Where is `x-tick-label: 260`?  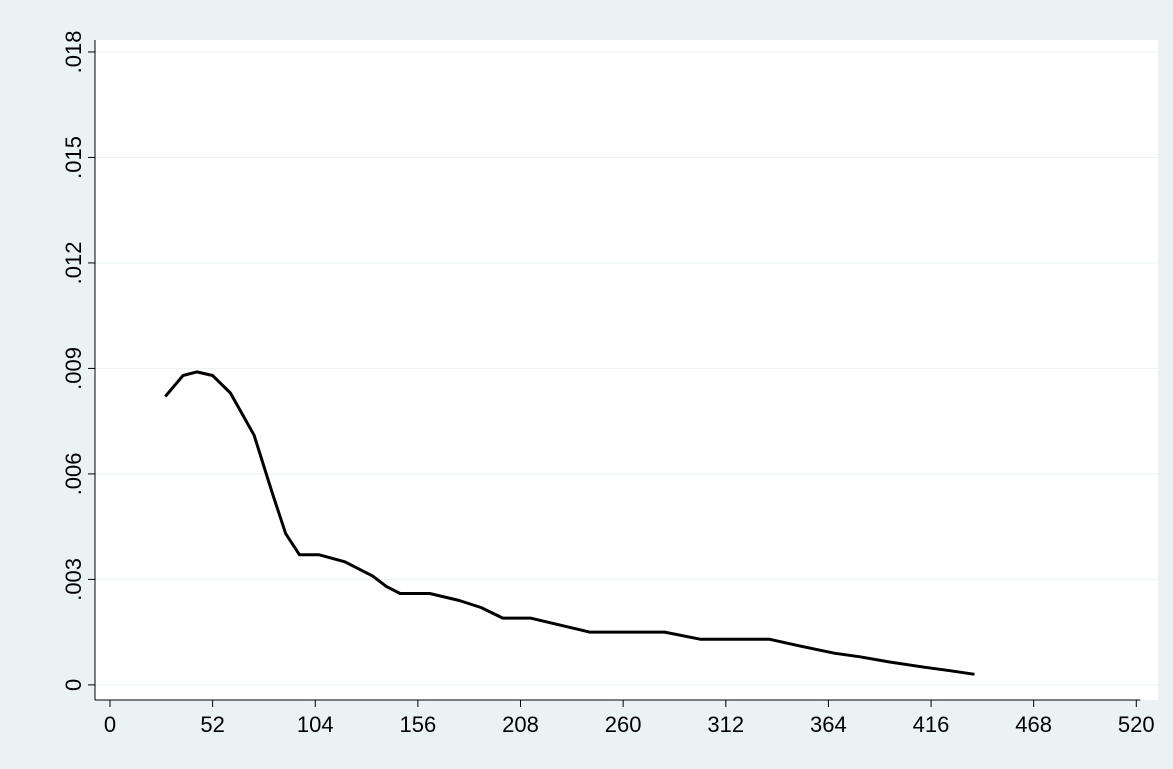
x-tick-label: 260 is located at coordinates (623, 724).